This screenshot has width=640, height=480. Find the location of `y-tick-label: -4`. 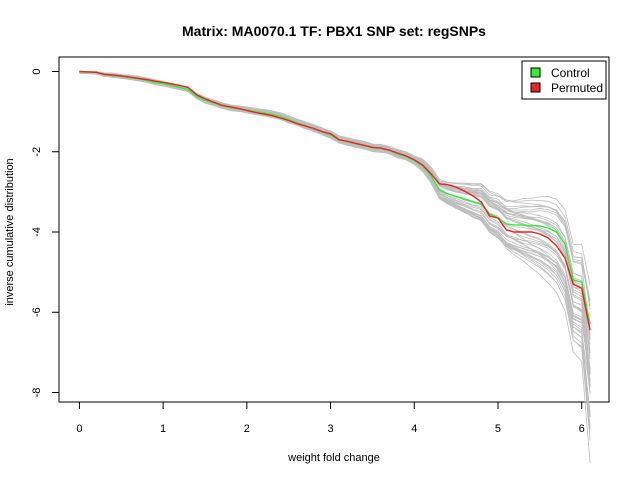

y-tick-label: -4 is located at coordinates (37, 232).